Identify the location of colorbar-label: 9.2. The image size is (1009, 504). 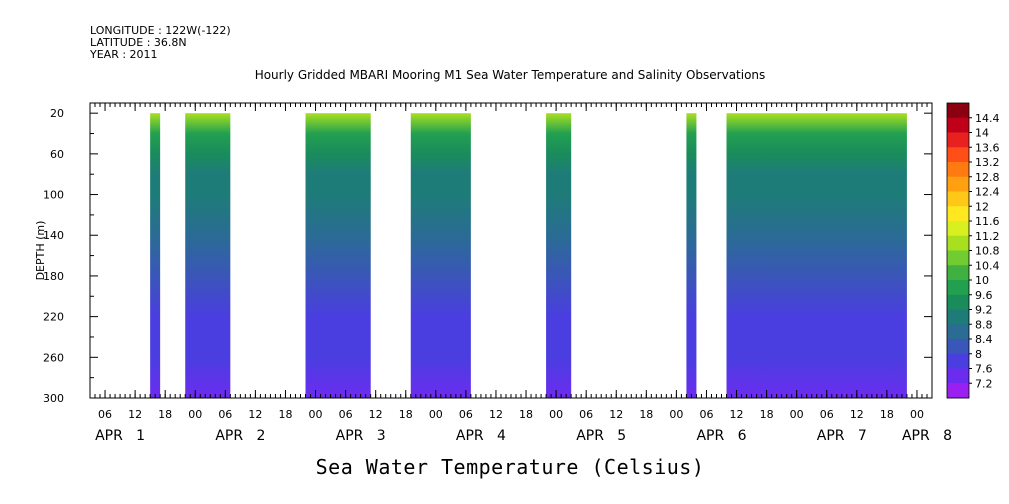
(984, 310).